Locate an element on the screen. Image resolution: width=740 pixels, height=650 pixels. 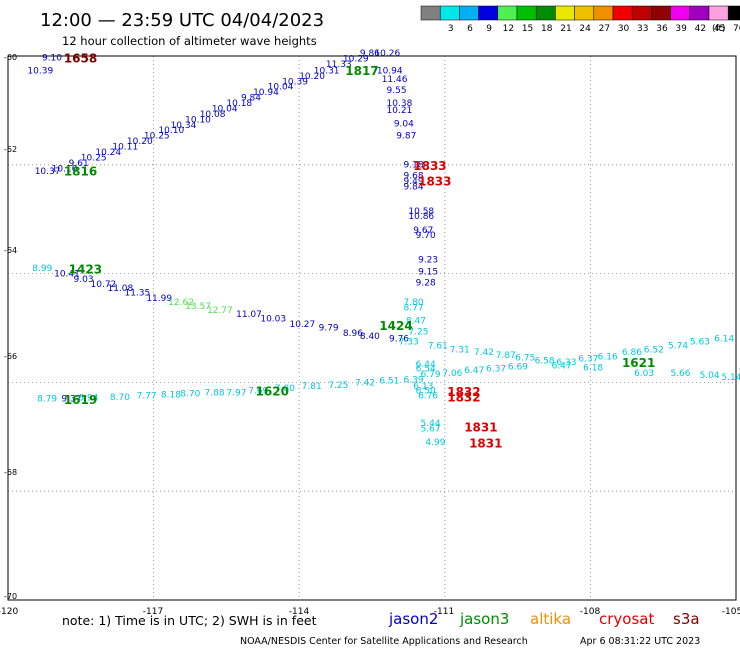
wave-height-value: 5.14 is located at coordinates (730, 378).